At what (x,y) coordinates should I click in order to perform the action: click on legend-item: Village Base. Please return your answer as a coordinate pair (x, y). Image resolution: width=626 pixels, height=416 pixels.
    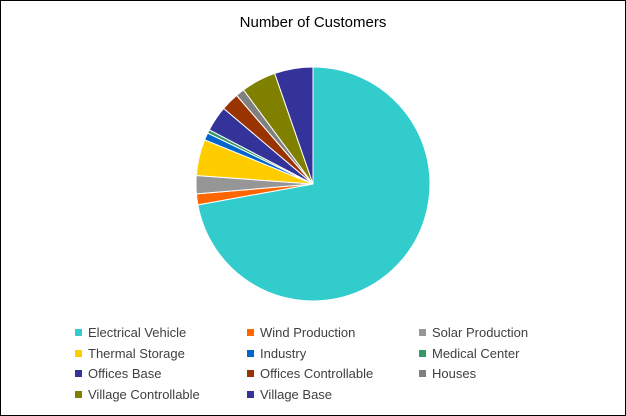
    Looking at the image, I should click on (333, 395).